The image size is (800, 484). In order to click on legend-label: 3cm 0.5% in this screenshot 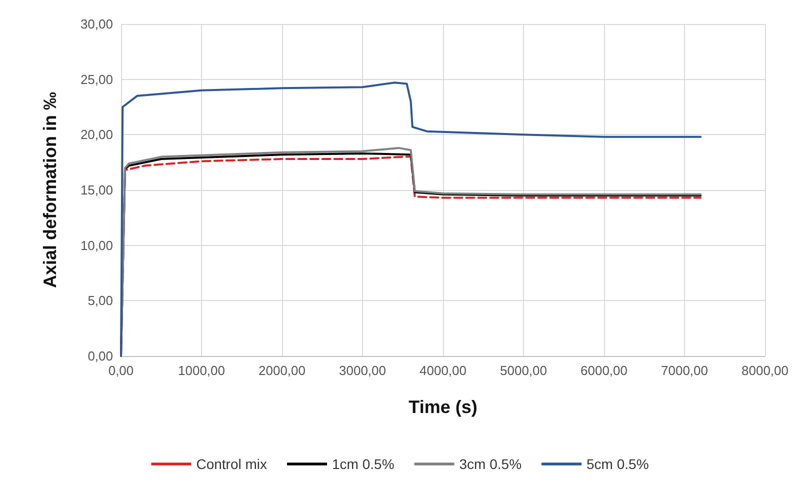, I will do `click(490, 464)`.